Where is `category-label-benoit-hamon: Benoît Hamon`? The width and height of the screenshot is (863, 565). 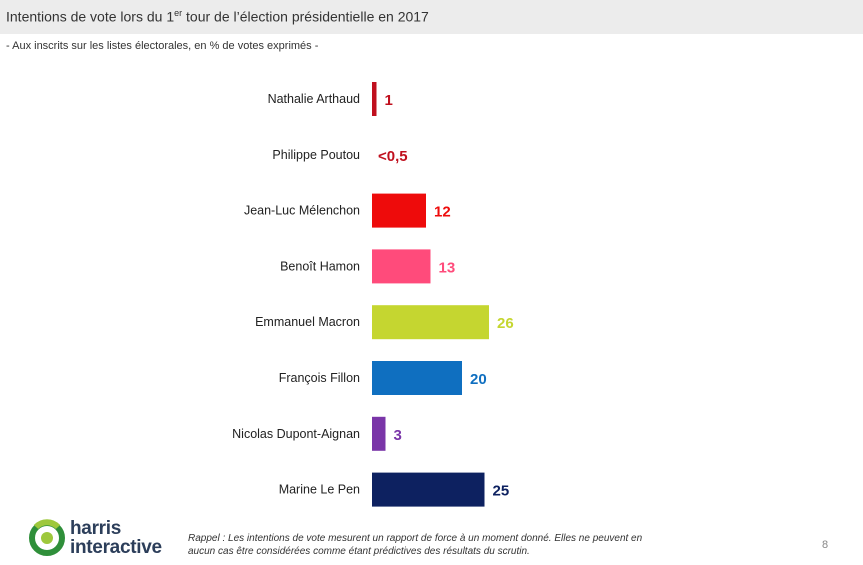
category-label-benoit-hamon: Benoît Hamon is located at coordinates (320, 266).